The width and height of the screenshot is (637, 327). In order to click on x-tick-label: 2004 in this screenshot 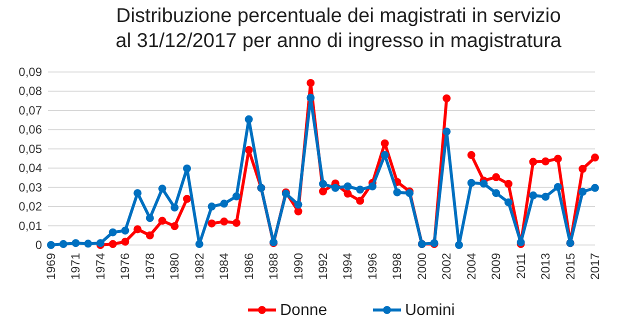, I will do `click(471, 266)`.